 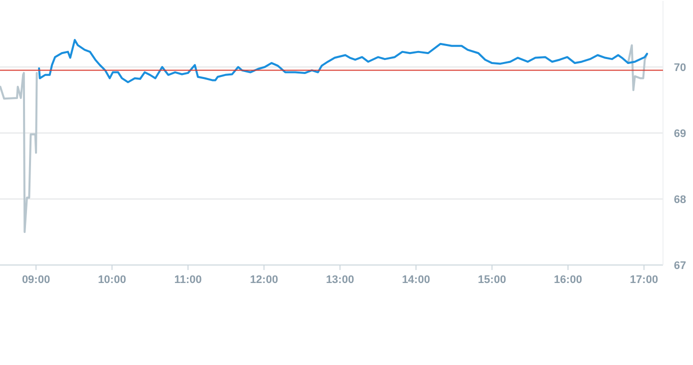 What do you see at coordinates (680, 266) in the screenshot?
I see `y-tick-label: 67` at bounding box center [680, 266].